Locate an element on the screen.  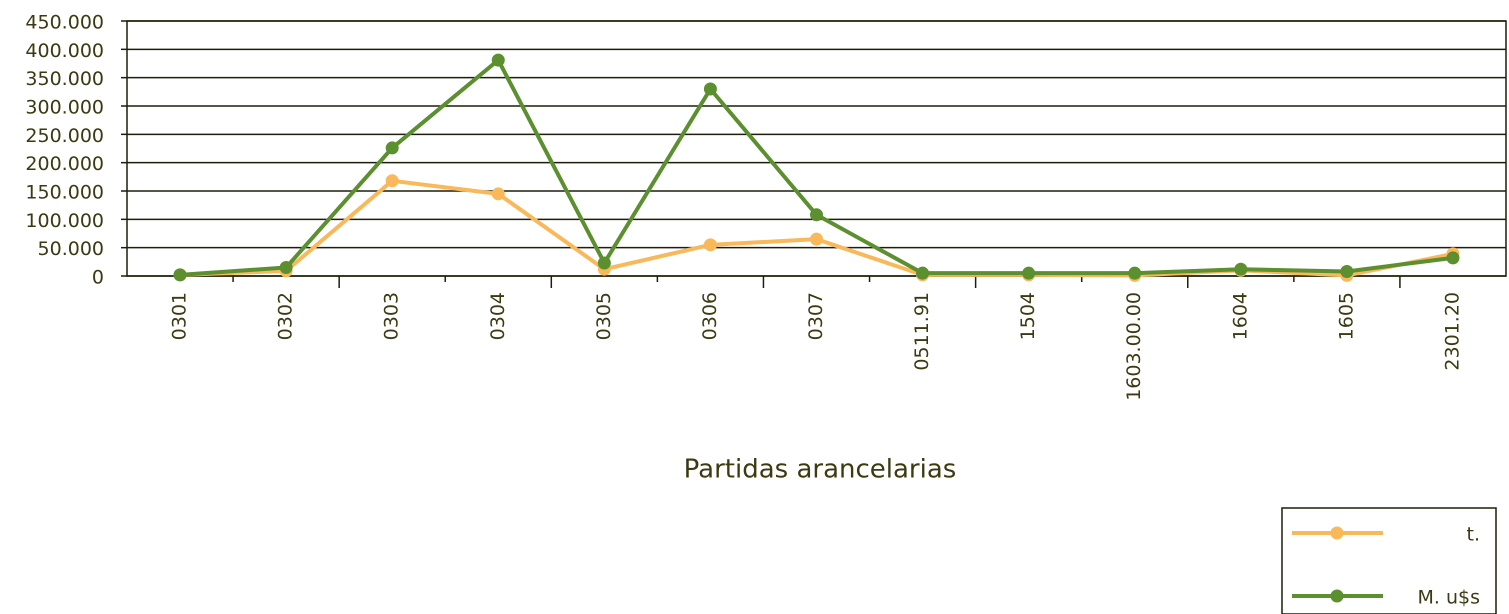
x-tick-label: 0302 is located at coordinates (286, 316).